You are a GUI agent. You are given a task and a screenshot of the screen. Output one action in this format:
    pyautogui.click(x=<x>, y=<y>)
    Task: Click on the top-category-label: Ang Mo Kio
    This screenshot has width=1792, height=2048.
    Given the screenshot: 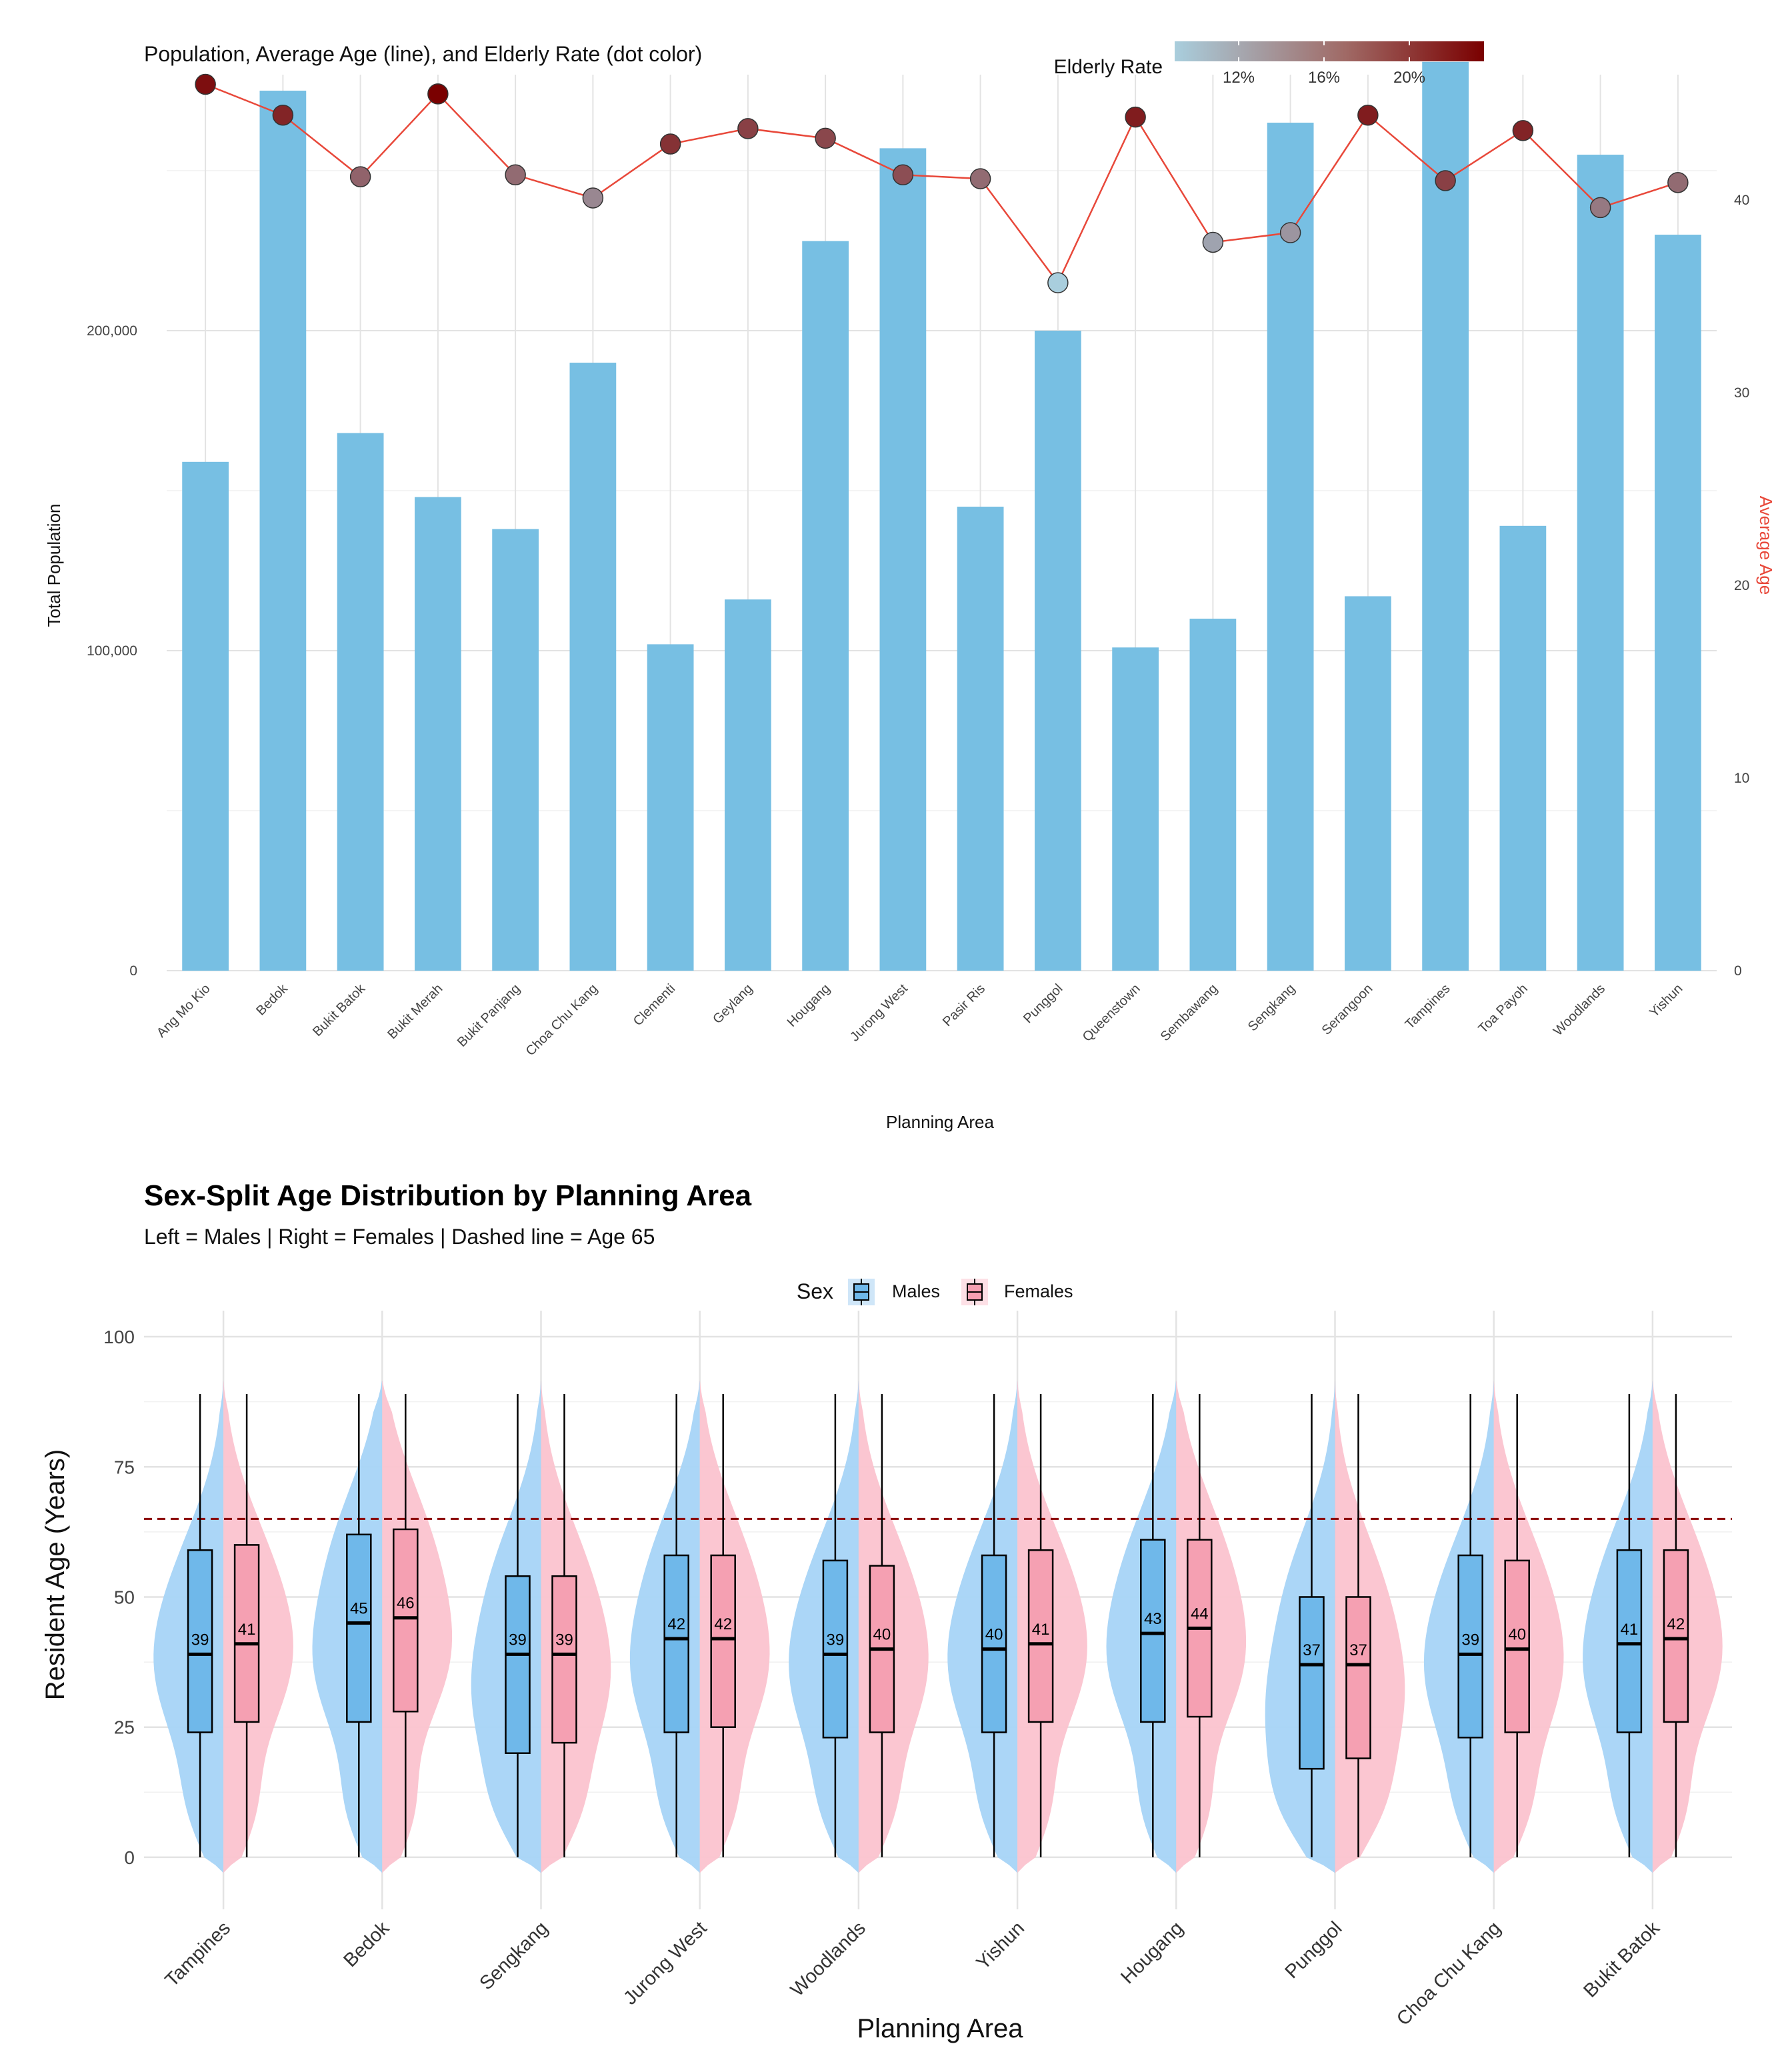 What is the action you would take?
    pyautogui.click(x=183, y=1011)
    